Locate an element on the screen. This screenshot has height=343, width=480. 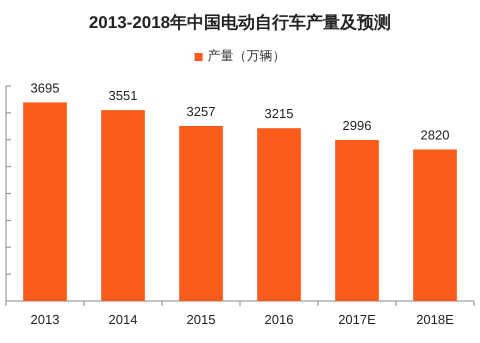
x-tick-label: 2014 is located at coordinates (123, 320).